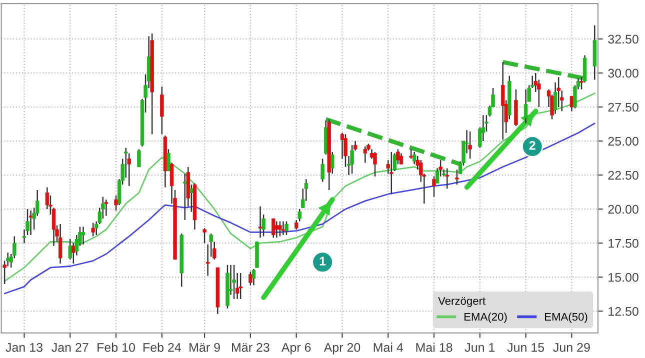 This screenshot has width=645, height=358. I want to click on x-tick-label: Jan 13, so click(24, 347).